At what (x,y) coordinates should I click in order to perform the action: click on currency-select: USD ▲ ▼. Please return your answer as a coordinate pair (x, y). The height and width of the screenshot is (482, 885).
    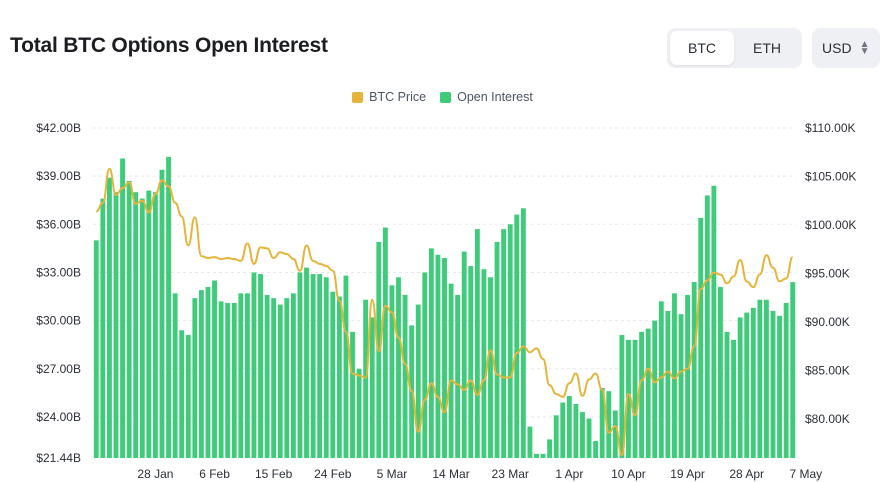
    Looking at the image, I should click on (846, 48).